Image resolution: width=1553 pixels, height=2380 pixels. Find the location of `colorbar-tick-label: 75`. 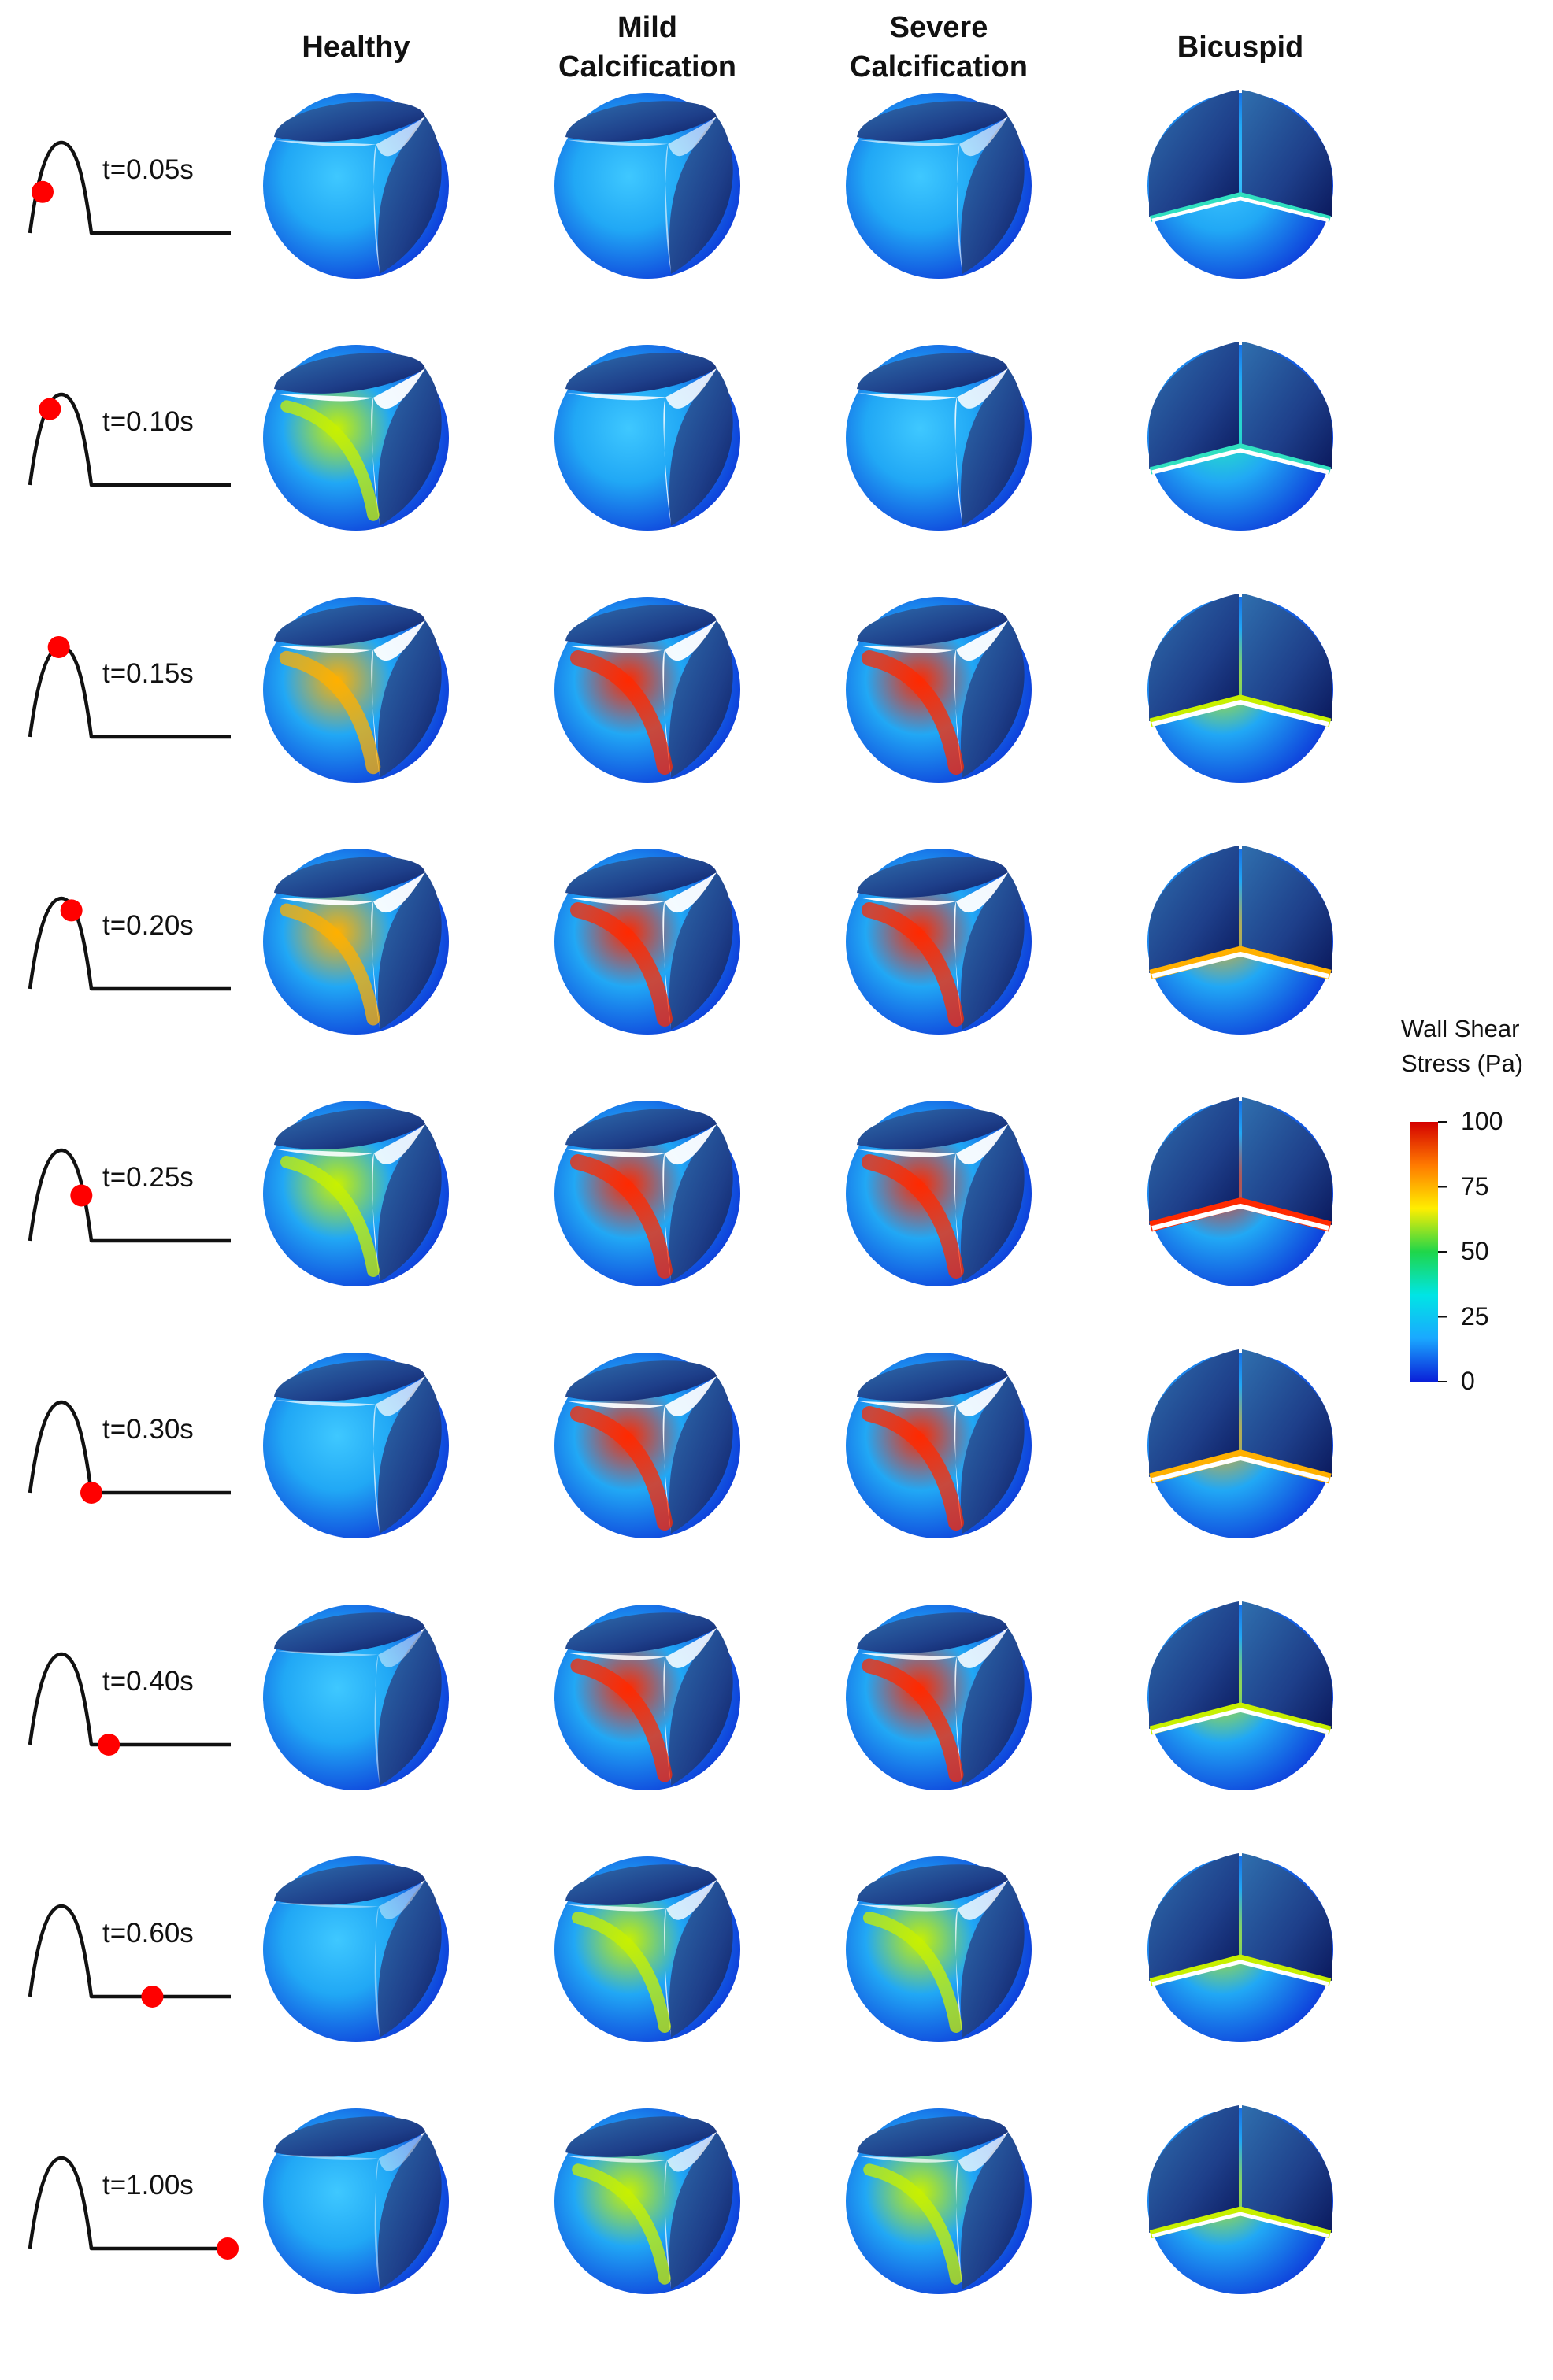

colorbar-tick-label: 75 is located at coordinates (1475, 1186).